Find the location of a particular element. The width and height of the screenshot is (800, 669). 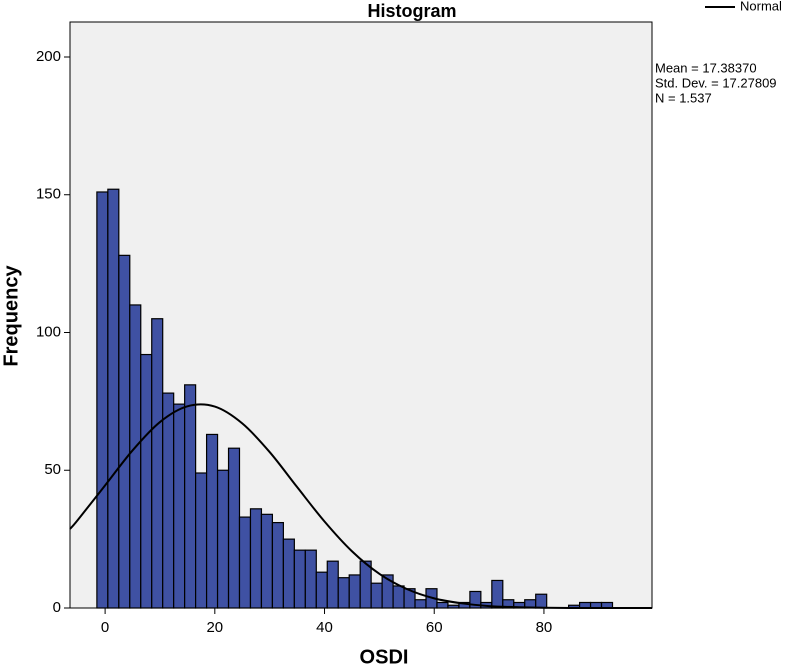

x-tick-label: 80 is located at coordinates (544, 627).